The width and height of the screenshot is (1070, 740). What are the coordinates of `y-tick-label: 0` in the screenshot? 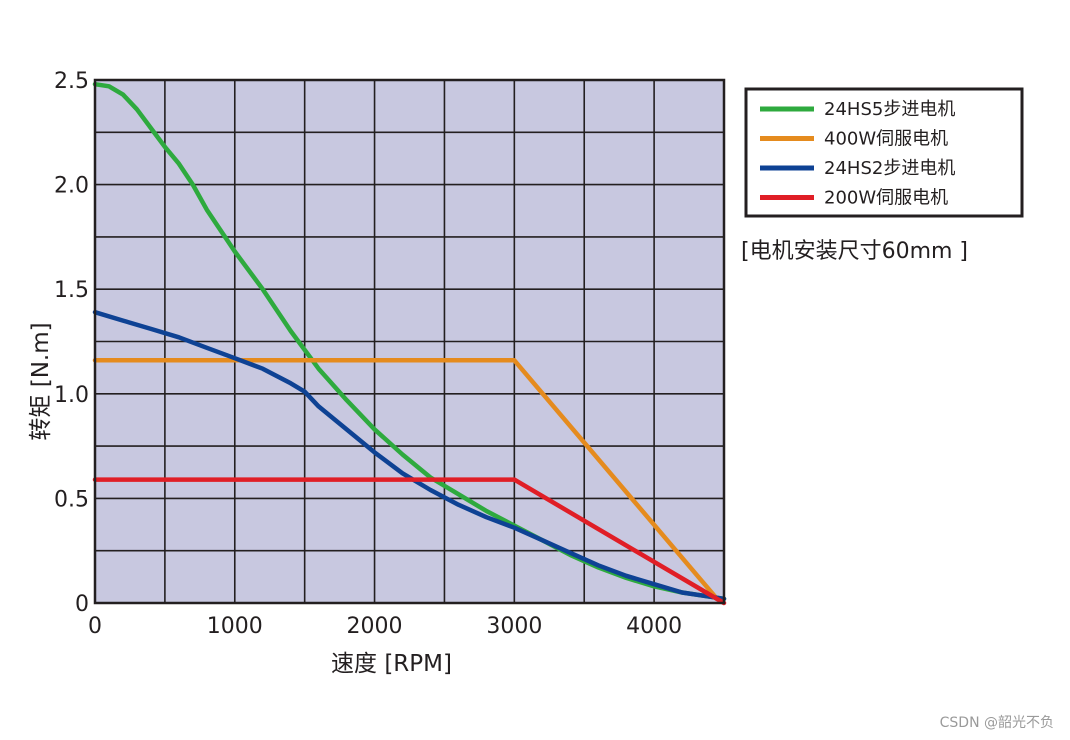 It's located at (82, 604).